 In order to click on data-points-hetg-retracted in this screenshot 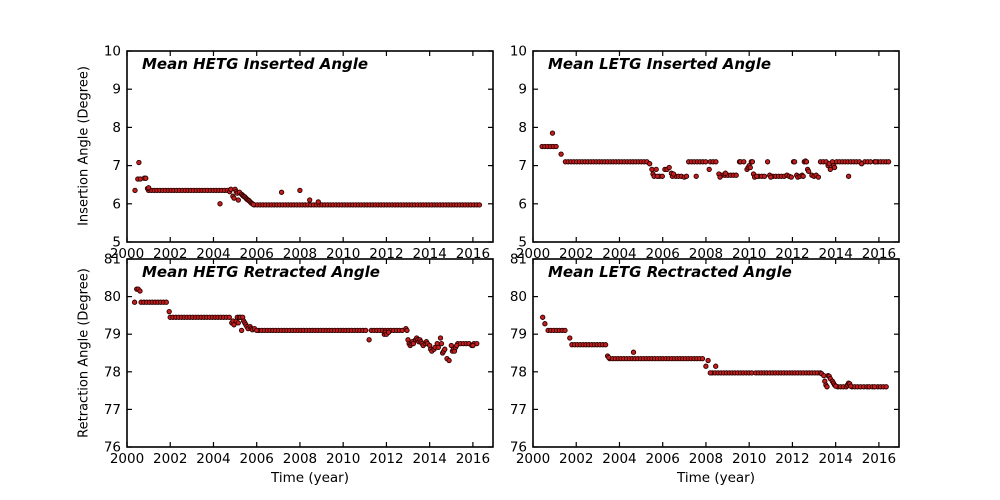, I will do `click(305, 325)`.